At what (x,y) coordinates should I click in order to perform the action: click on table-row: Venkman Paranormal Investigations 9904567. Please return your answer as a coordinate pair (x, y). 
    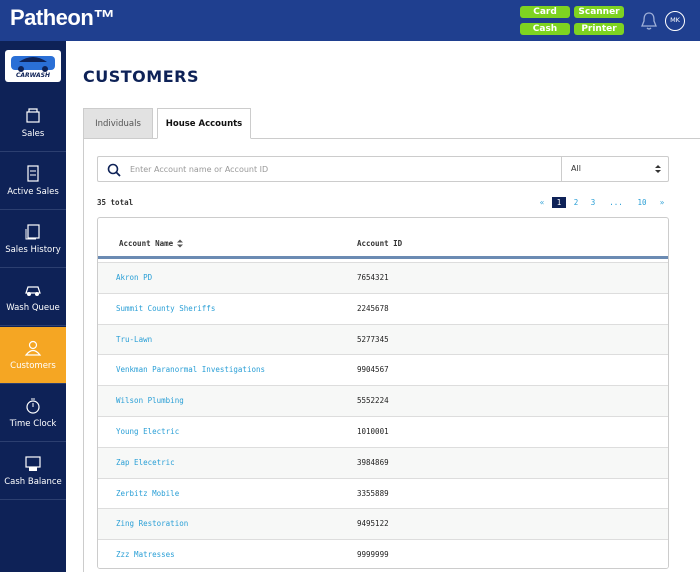
    Looking at the image, I should click on (383, 370).